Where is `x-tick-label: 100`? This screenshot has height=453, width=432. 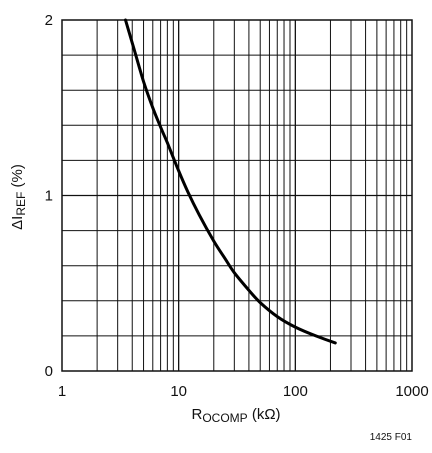
x-tick-label: 100 is located at coordinates (295, 391).